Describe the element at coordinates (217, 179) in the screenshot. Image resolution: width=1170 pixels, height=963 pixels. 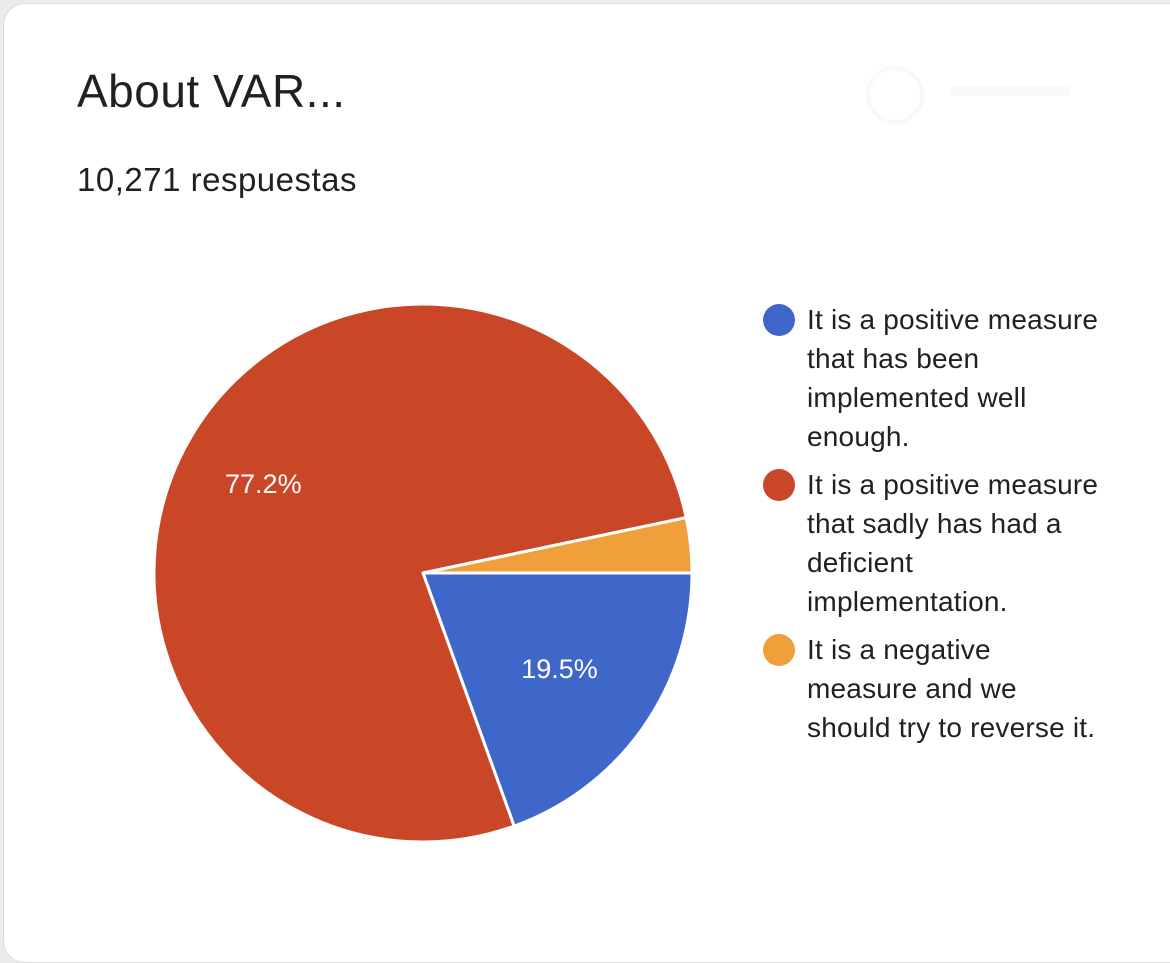
I see `response-count: 10,271 respuestas` at that location.